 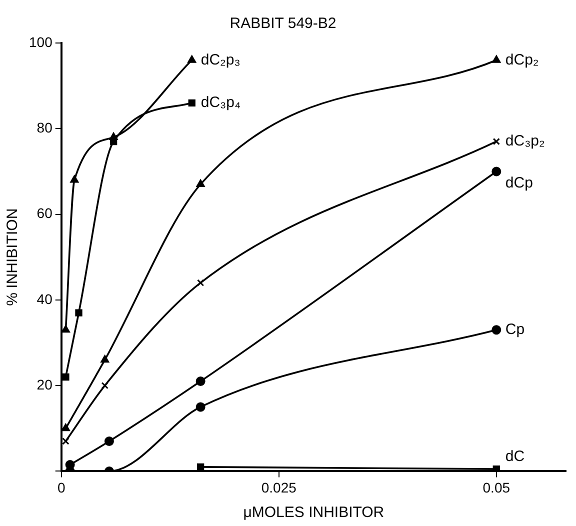 I want to click on y-tick-label: 20, so click(x=44, y=384).